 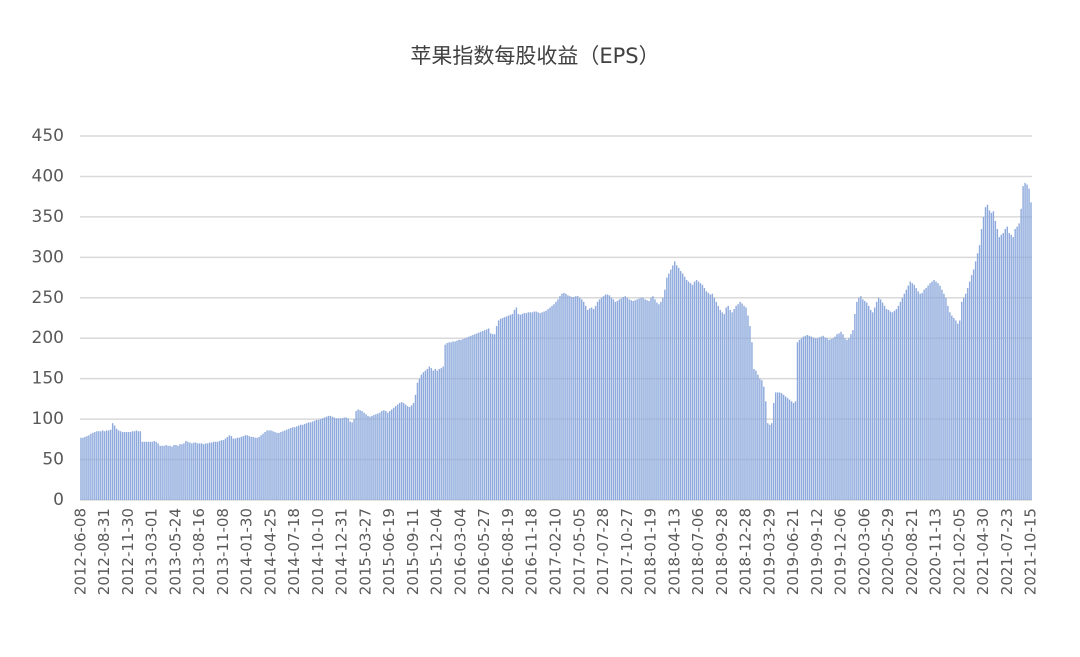 What do you see at coordinates (864, 551) in the screenshot?
I see `x-tick-label: 2020-03-06` at bounding box center [864, 551].